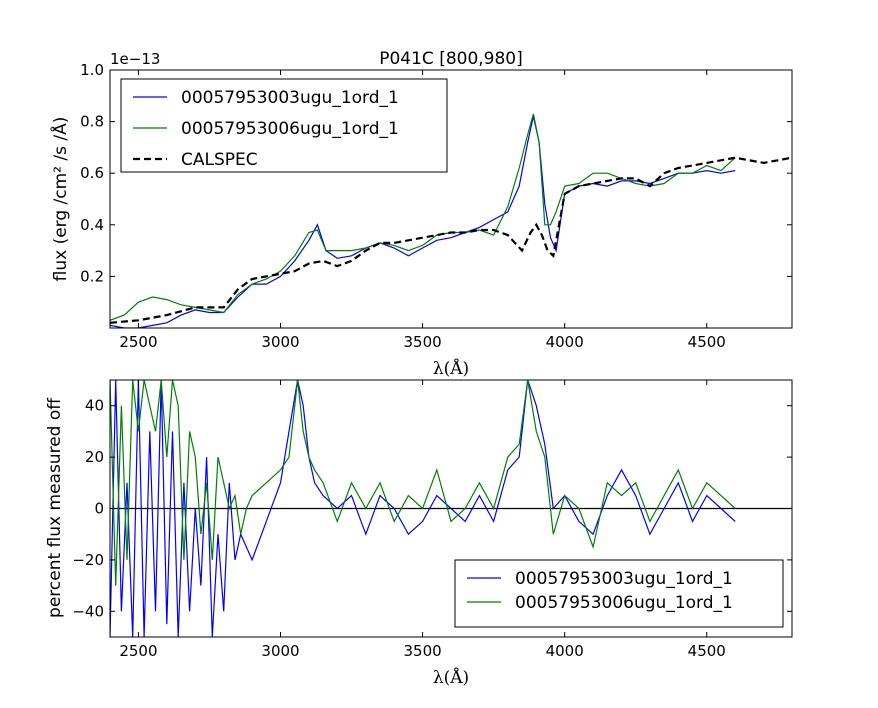  What do you see at coordinates (219, 160) in the screenshot?
I see `top-legend-label-3: CALSPEC` at bounding box center [219, 160].